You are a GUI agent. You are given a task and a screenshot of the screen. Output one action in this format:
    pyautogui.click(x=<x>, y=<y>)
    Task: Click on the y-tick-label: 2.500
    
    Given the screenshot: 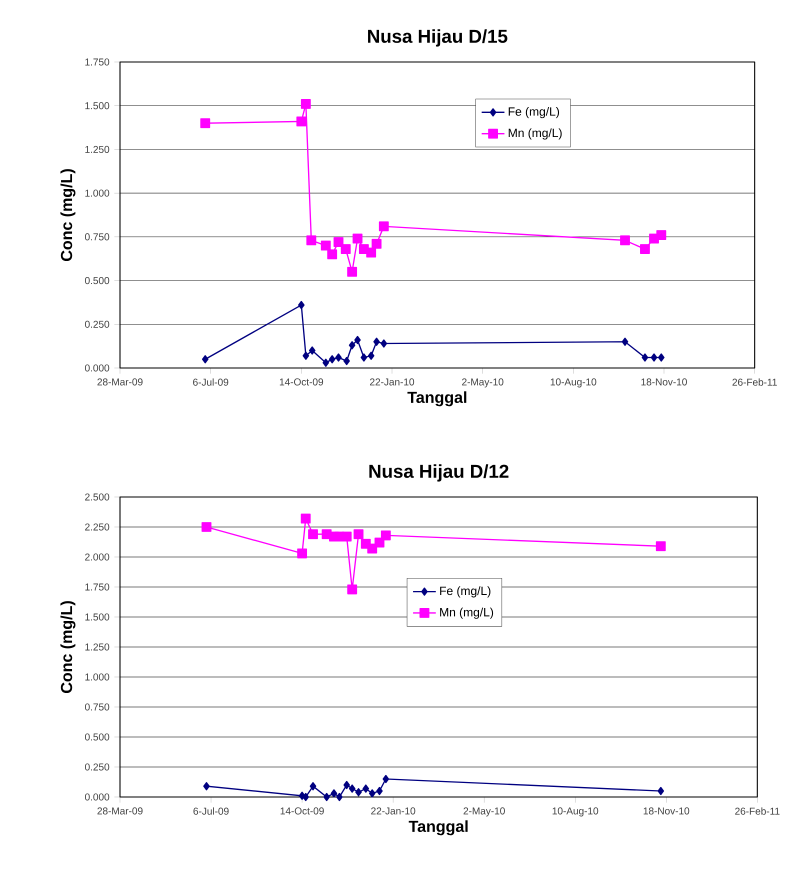 What is the action you would take?
    pyautogui.click(x=97, y=497)
    